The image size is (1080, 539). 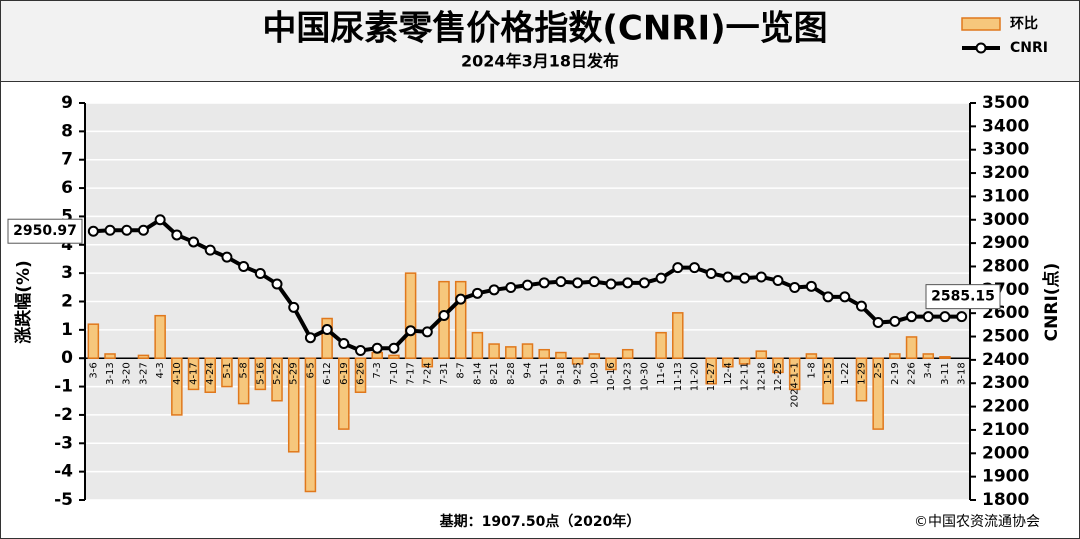 What do you see at coordinates (1005, 500) in the screenshot?
I see `y2-tick-label: 1800` at bounding box center [1005, 500].